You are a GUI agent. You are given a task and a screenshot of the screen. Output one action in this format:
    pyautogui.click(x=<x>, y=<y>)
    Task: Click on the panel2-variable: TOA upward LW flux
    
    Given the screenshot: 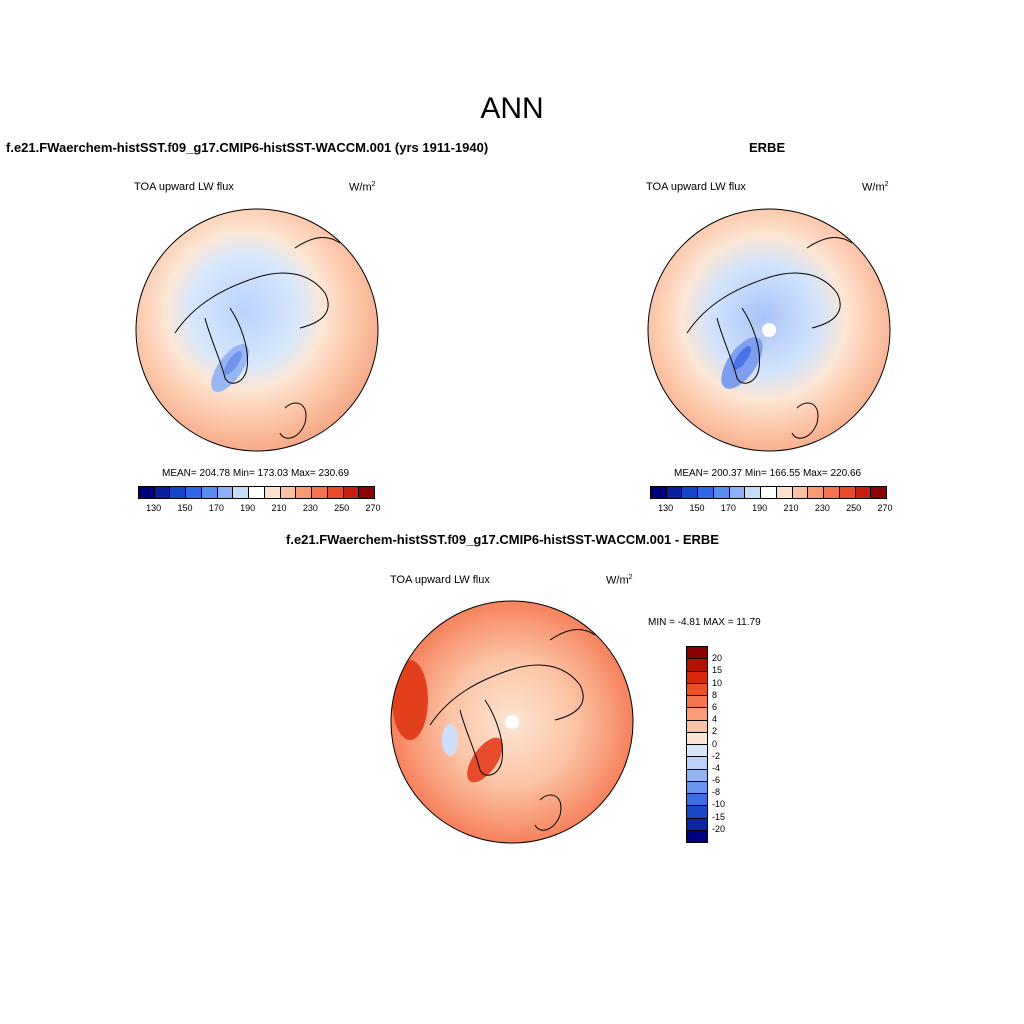 What is the action you would take?
    pyautogui.click(x=696, y=187)
    